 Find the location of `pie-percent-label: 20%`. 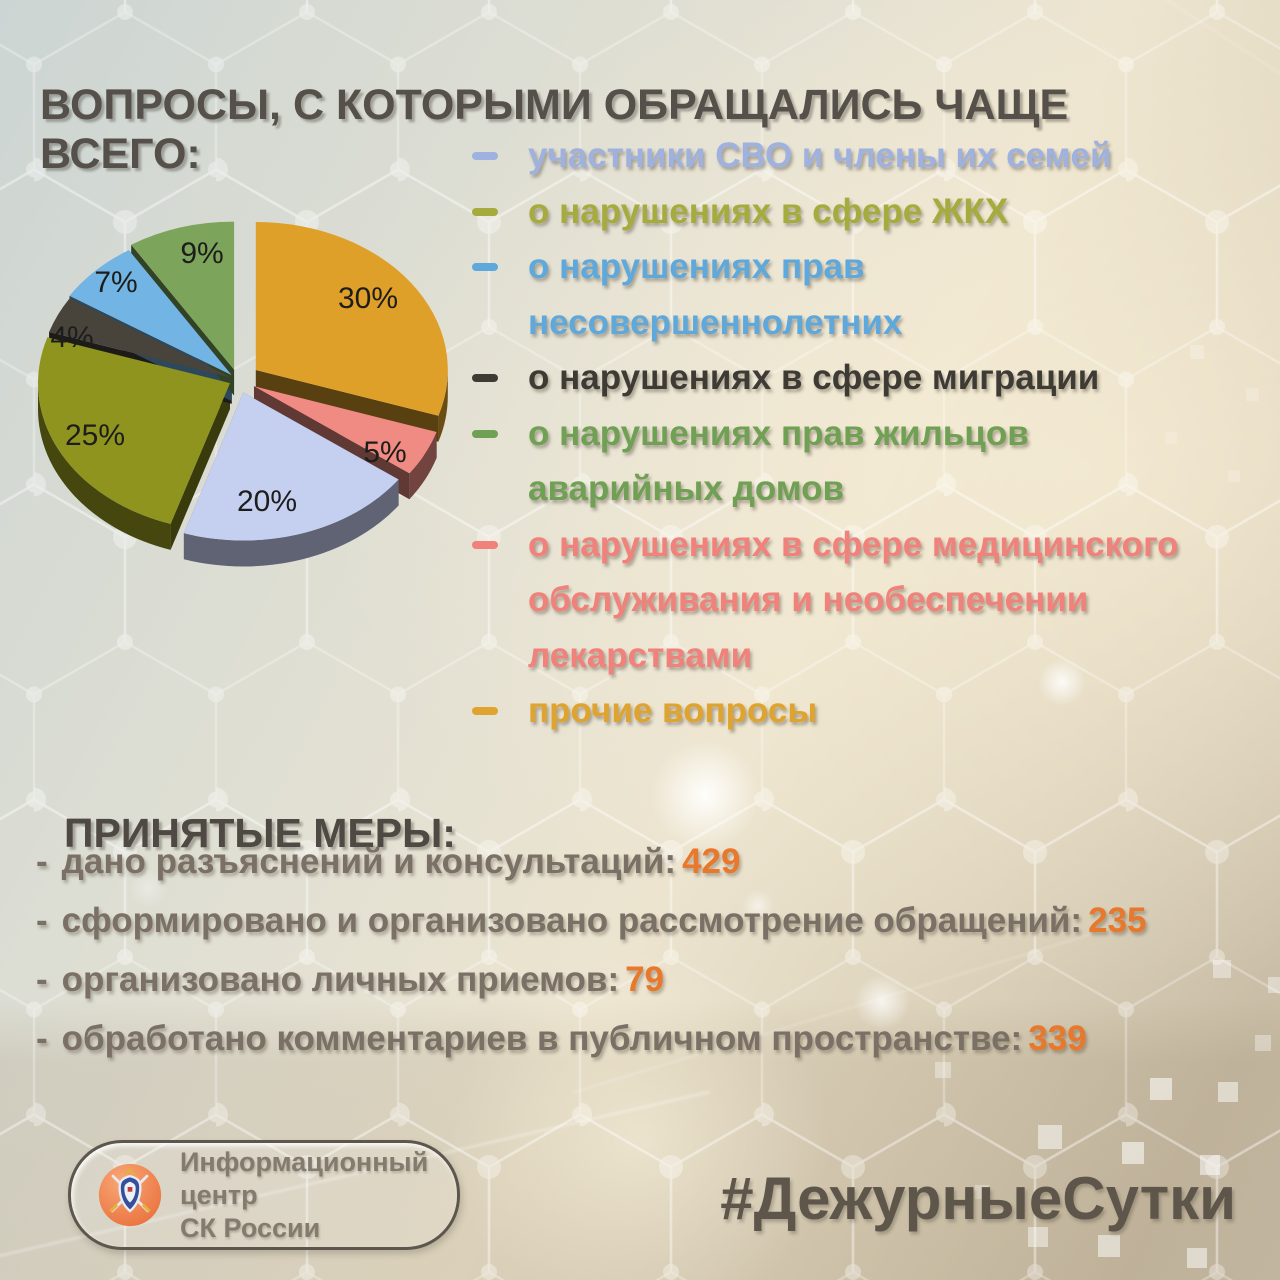

pie-percent-label: 20% is located at coordinates (267, 501).